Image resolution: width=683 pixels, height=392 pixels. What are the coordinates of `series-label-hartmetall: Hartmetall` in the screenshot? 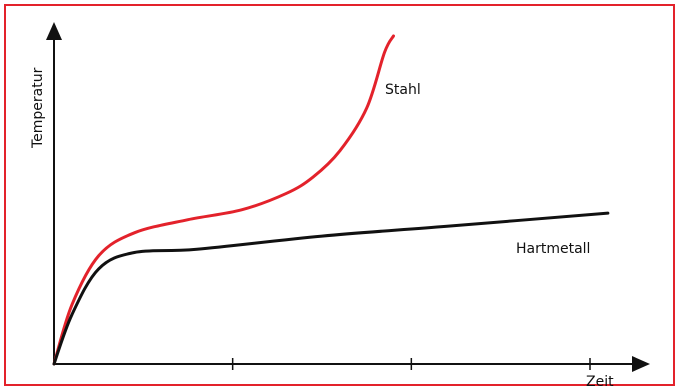 It's located at (553, 249).